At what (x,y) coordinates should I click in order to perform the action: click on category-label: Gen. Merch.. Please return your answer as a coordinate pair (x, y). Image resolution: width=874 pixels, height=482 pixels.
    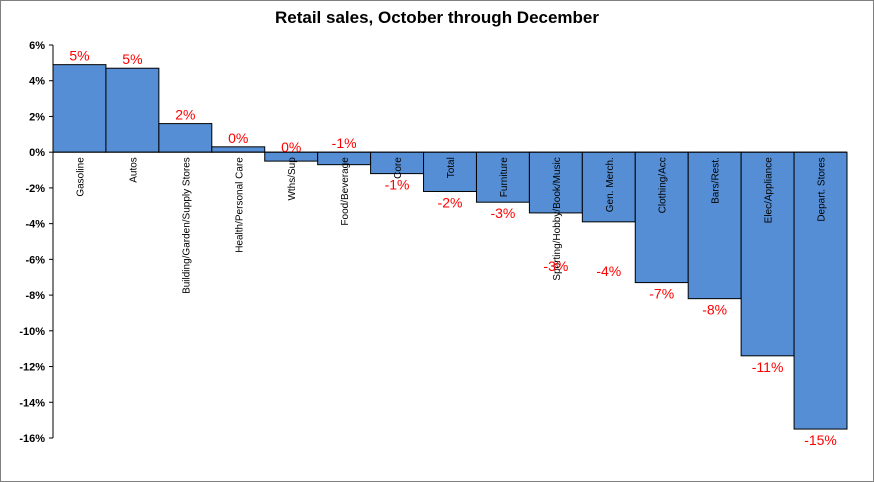
    Looking at the image, I should click on (610, 184).